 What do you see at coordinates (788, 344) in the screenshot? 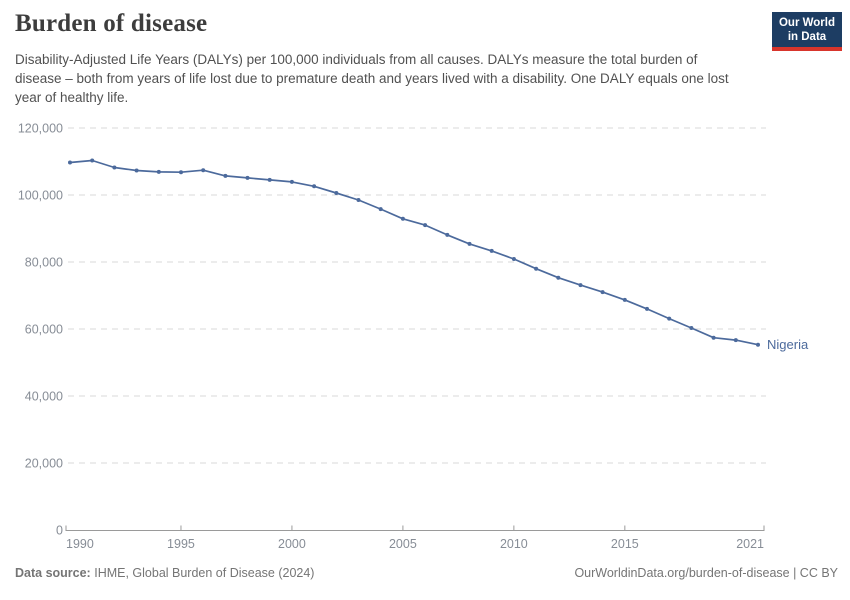
I see `entity-label: Nigeria` at bounding box center [788, 344].